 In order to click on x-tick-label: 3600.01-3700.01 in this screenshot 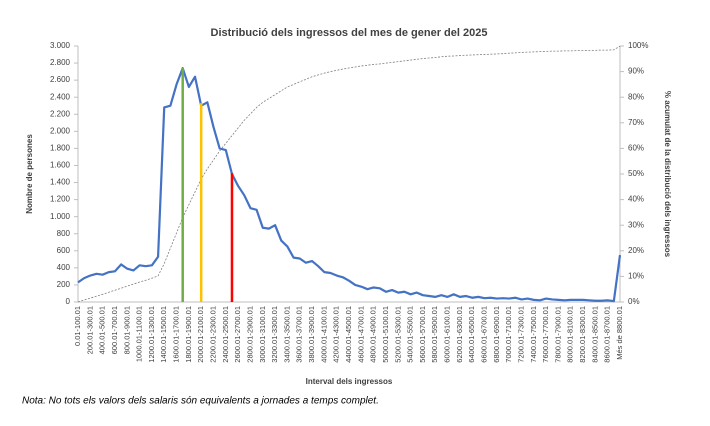, I will do `click(299, 334)`.